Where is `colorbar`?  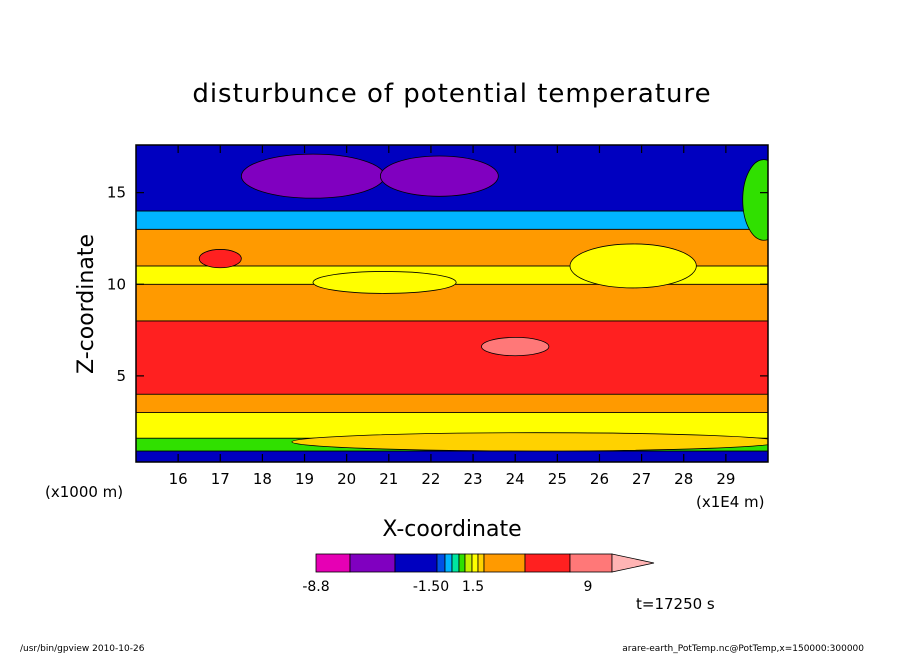 colorbar is located at coordinates (485, 563).